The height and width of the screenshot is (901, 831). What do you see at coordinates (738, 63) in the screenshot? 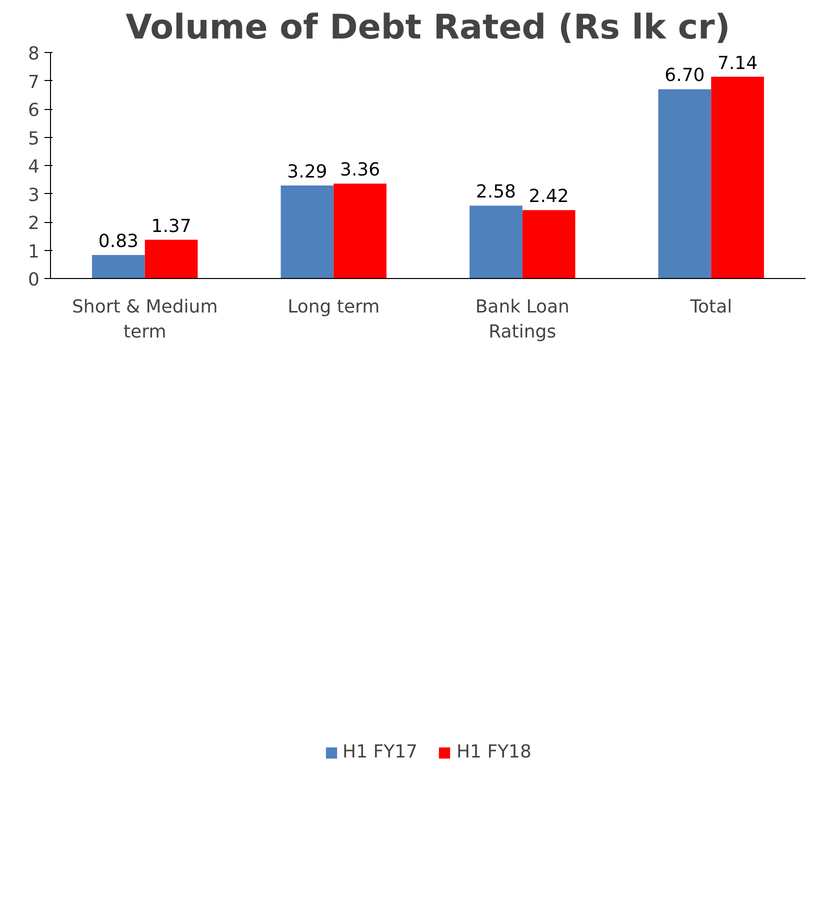
I see `data-label: 7.14` at bounding box center [738, 63].